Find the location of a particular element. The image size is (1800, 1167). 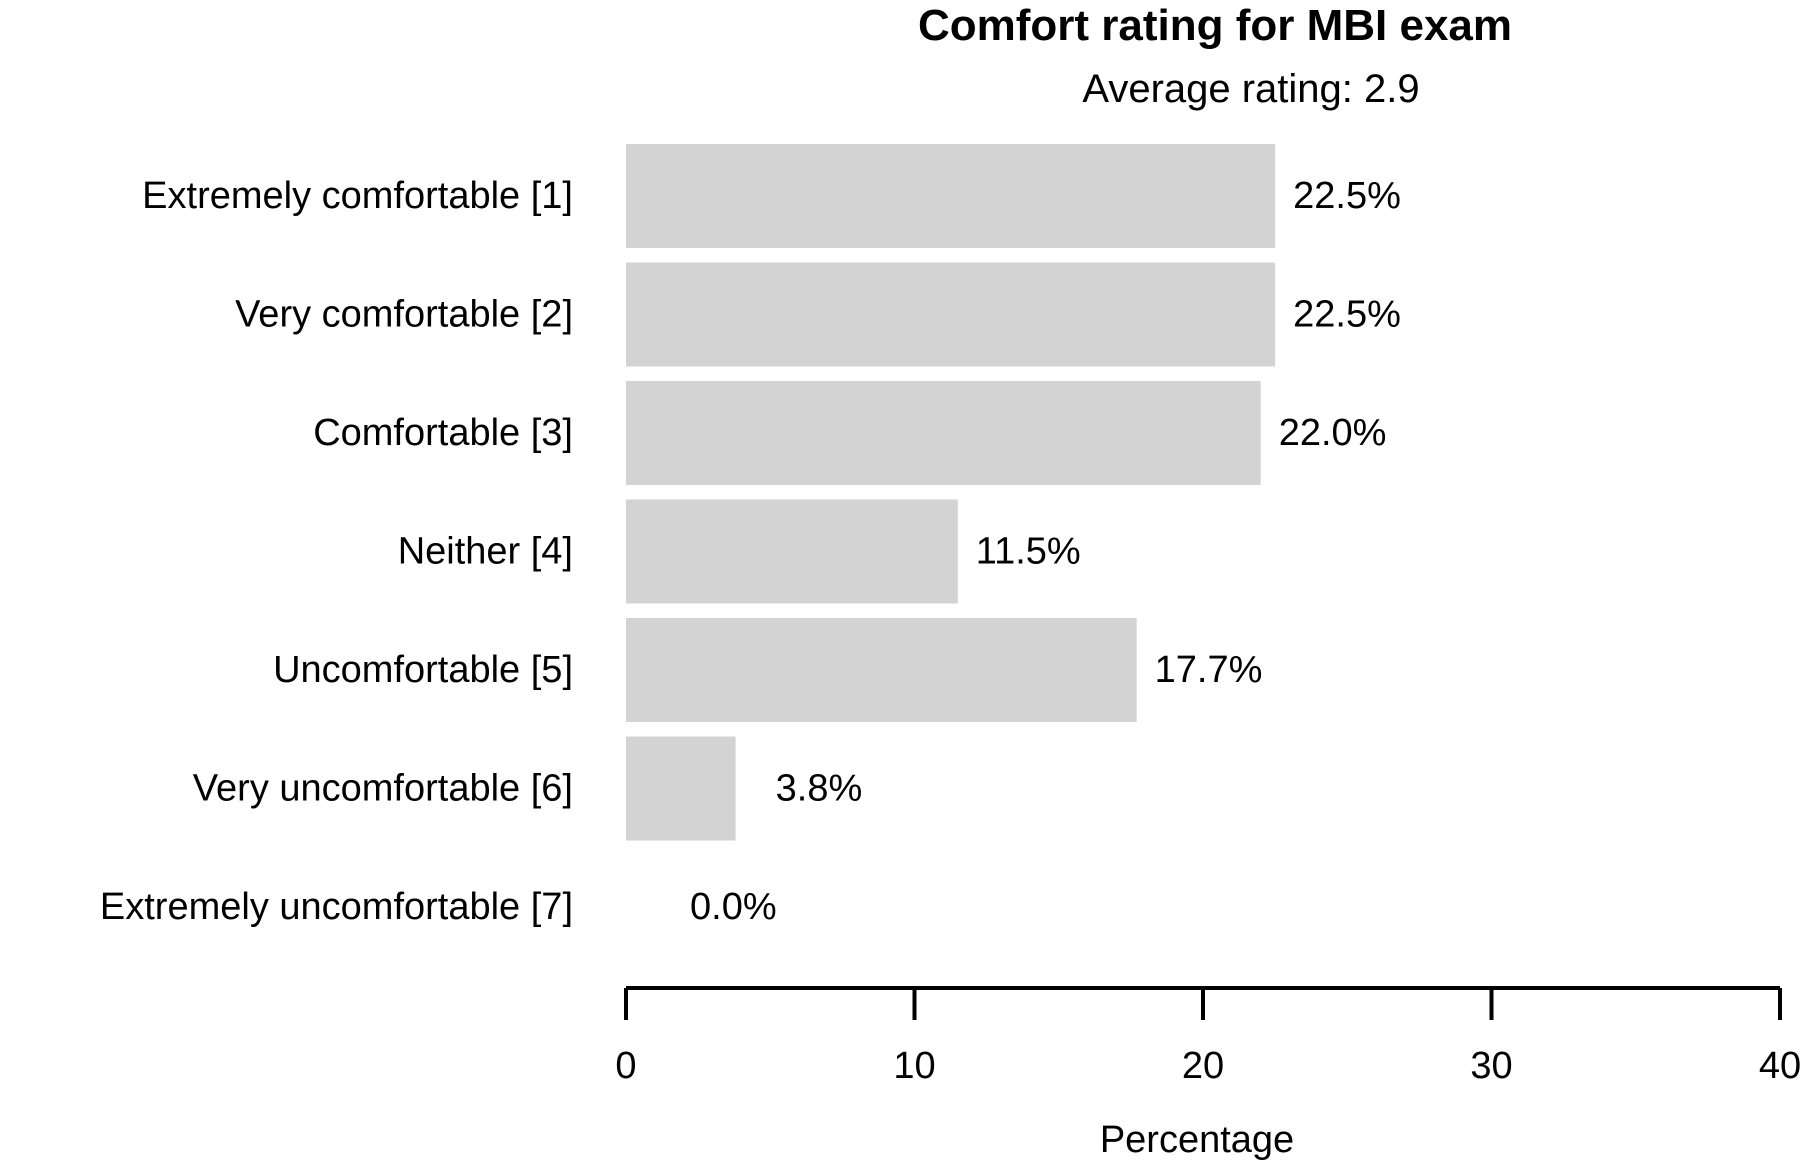

category-label: Comfortable [3] is located at coordinates (443, 433).